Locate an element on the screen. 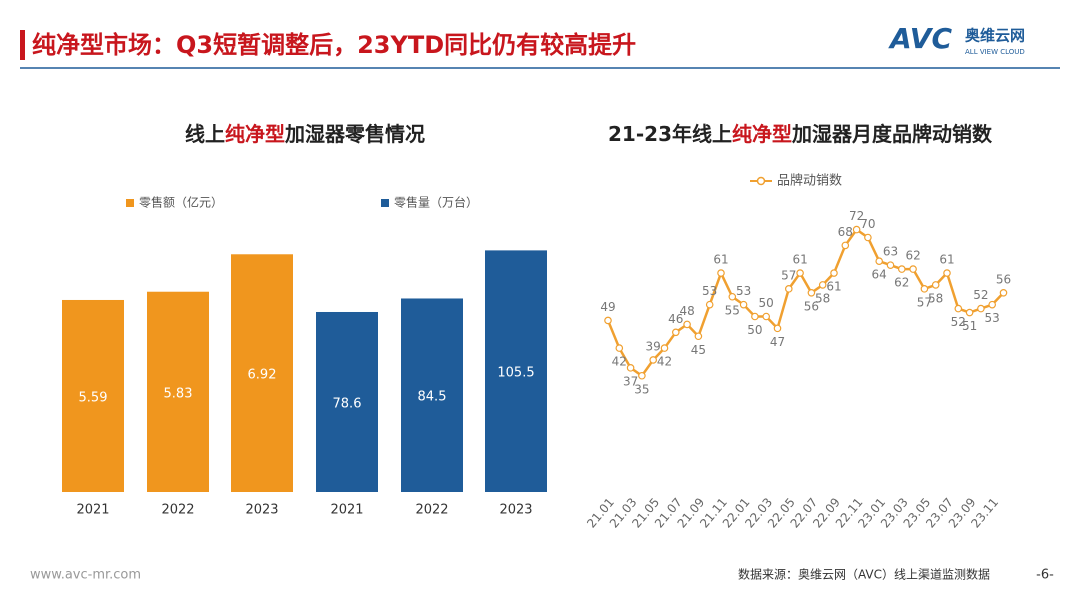 The height and width of the screenshot is (608, 1080). footer-source: 数据来源：奥维云网（AVC）线上渠道监测数据 is located at coordinates (864, 574).